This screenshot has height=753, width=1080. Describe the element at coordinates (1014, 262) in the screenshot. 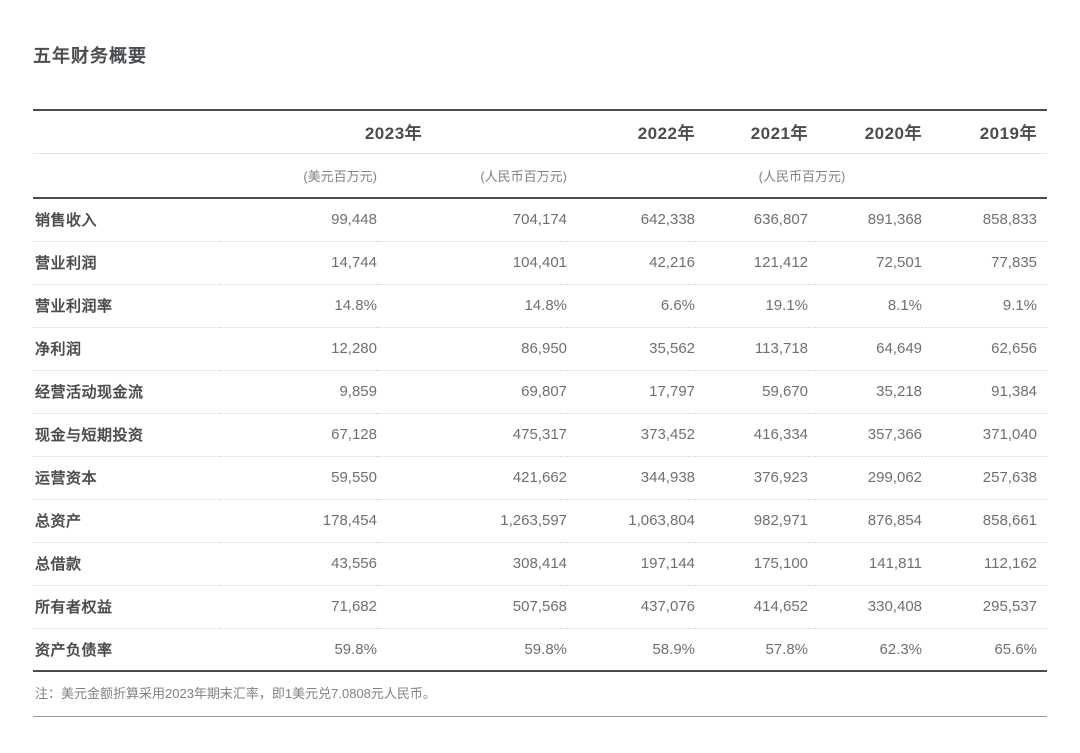

I see `cell-value: 77,835` at that location.